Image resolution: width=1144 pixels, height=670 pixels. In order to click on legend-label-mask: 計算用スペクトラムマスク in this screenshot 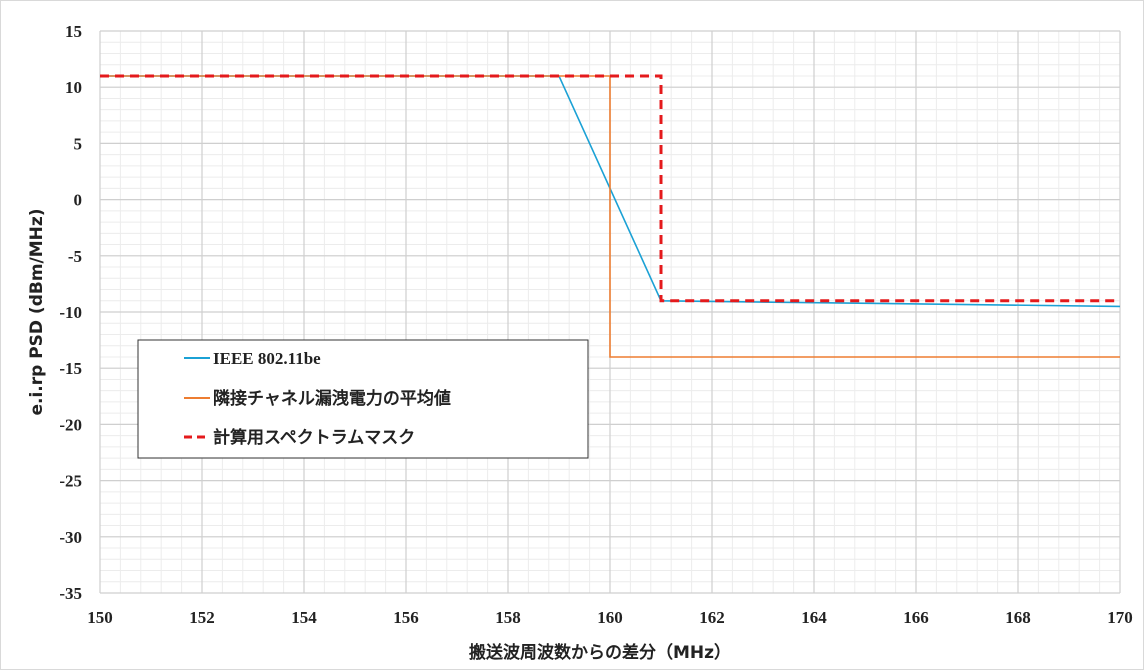, I will do `click(314, 437)`.